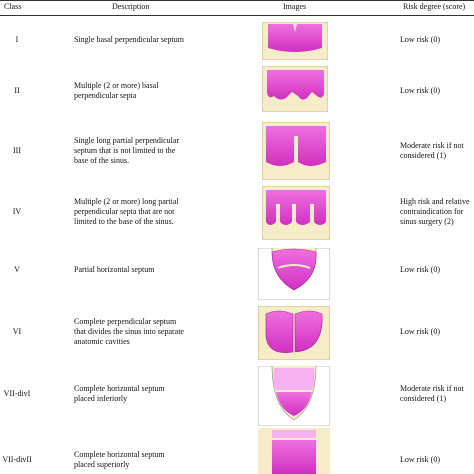 The height and width of the screenshot is (474, 474). What do you see at coordinates (17, 150) in the screenshot?
I see `class-cell: III` at bounding box center [17, 150].